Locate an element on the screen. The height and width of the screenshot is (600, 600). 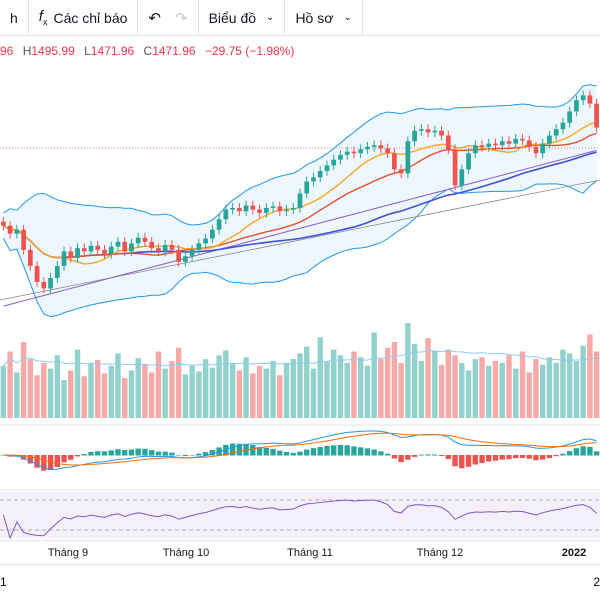
function-icon: fx is located at coordinates (43, 17).